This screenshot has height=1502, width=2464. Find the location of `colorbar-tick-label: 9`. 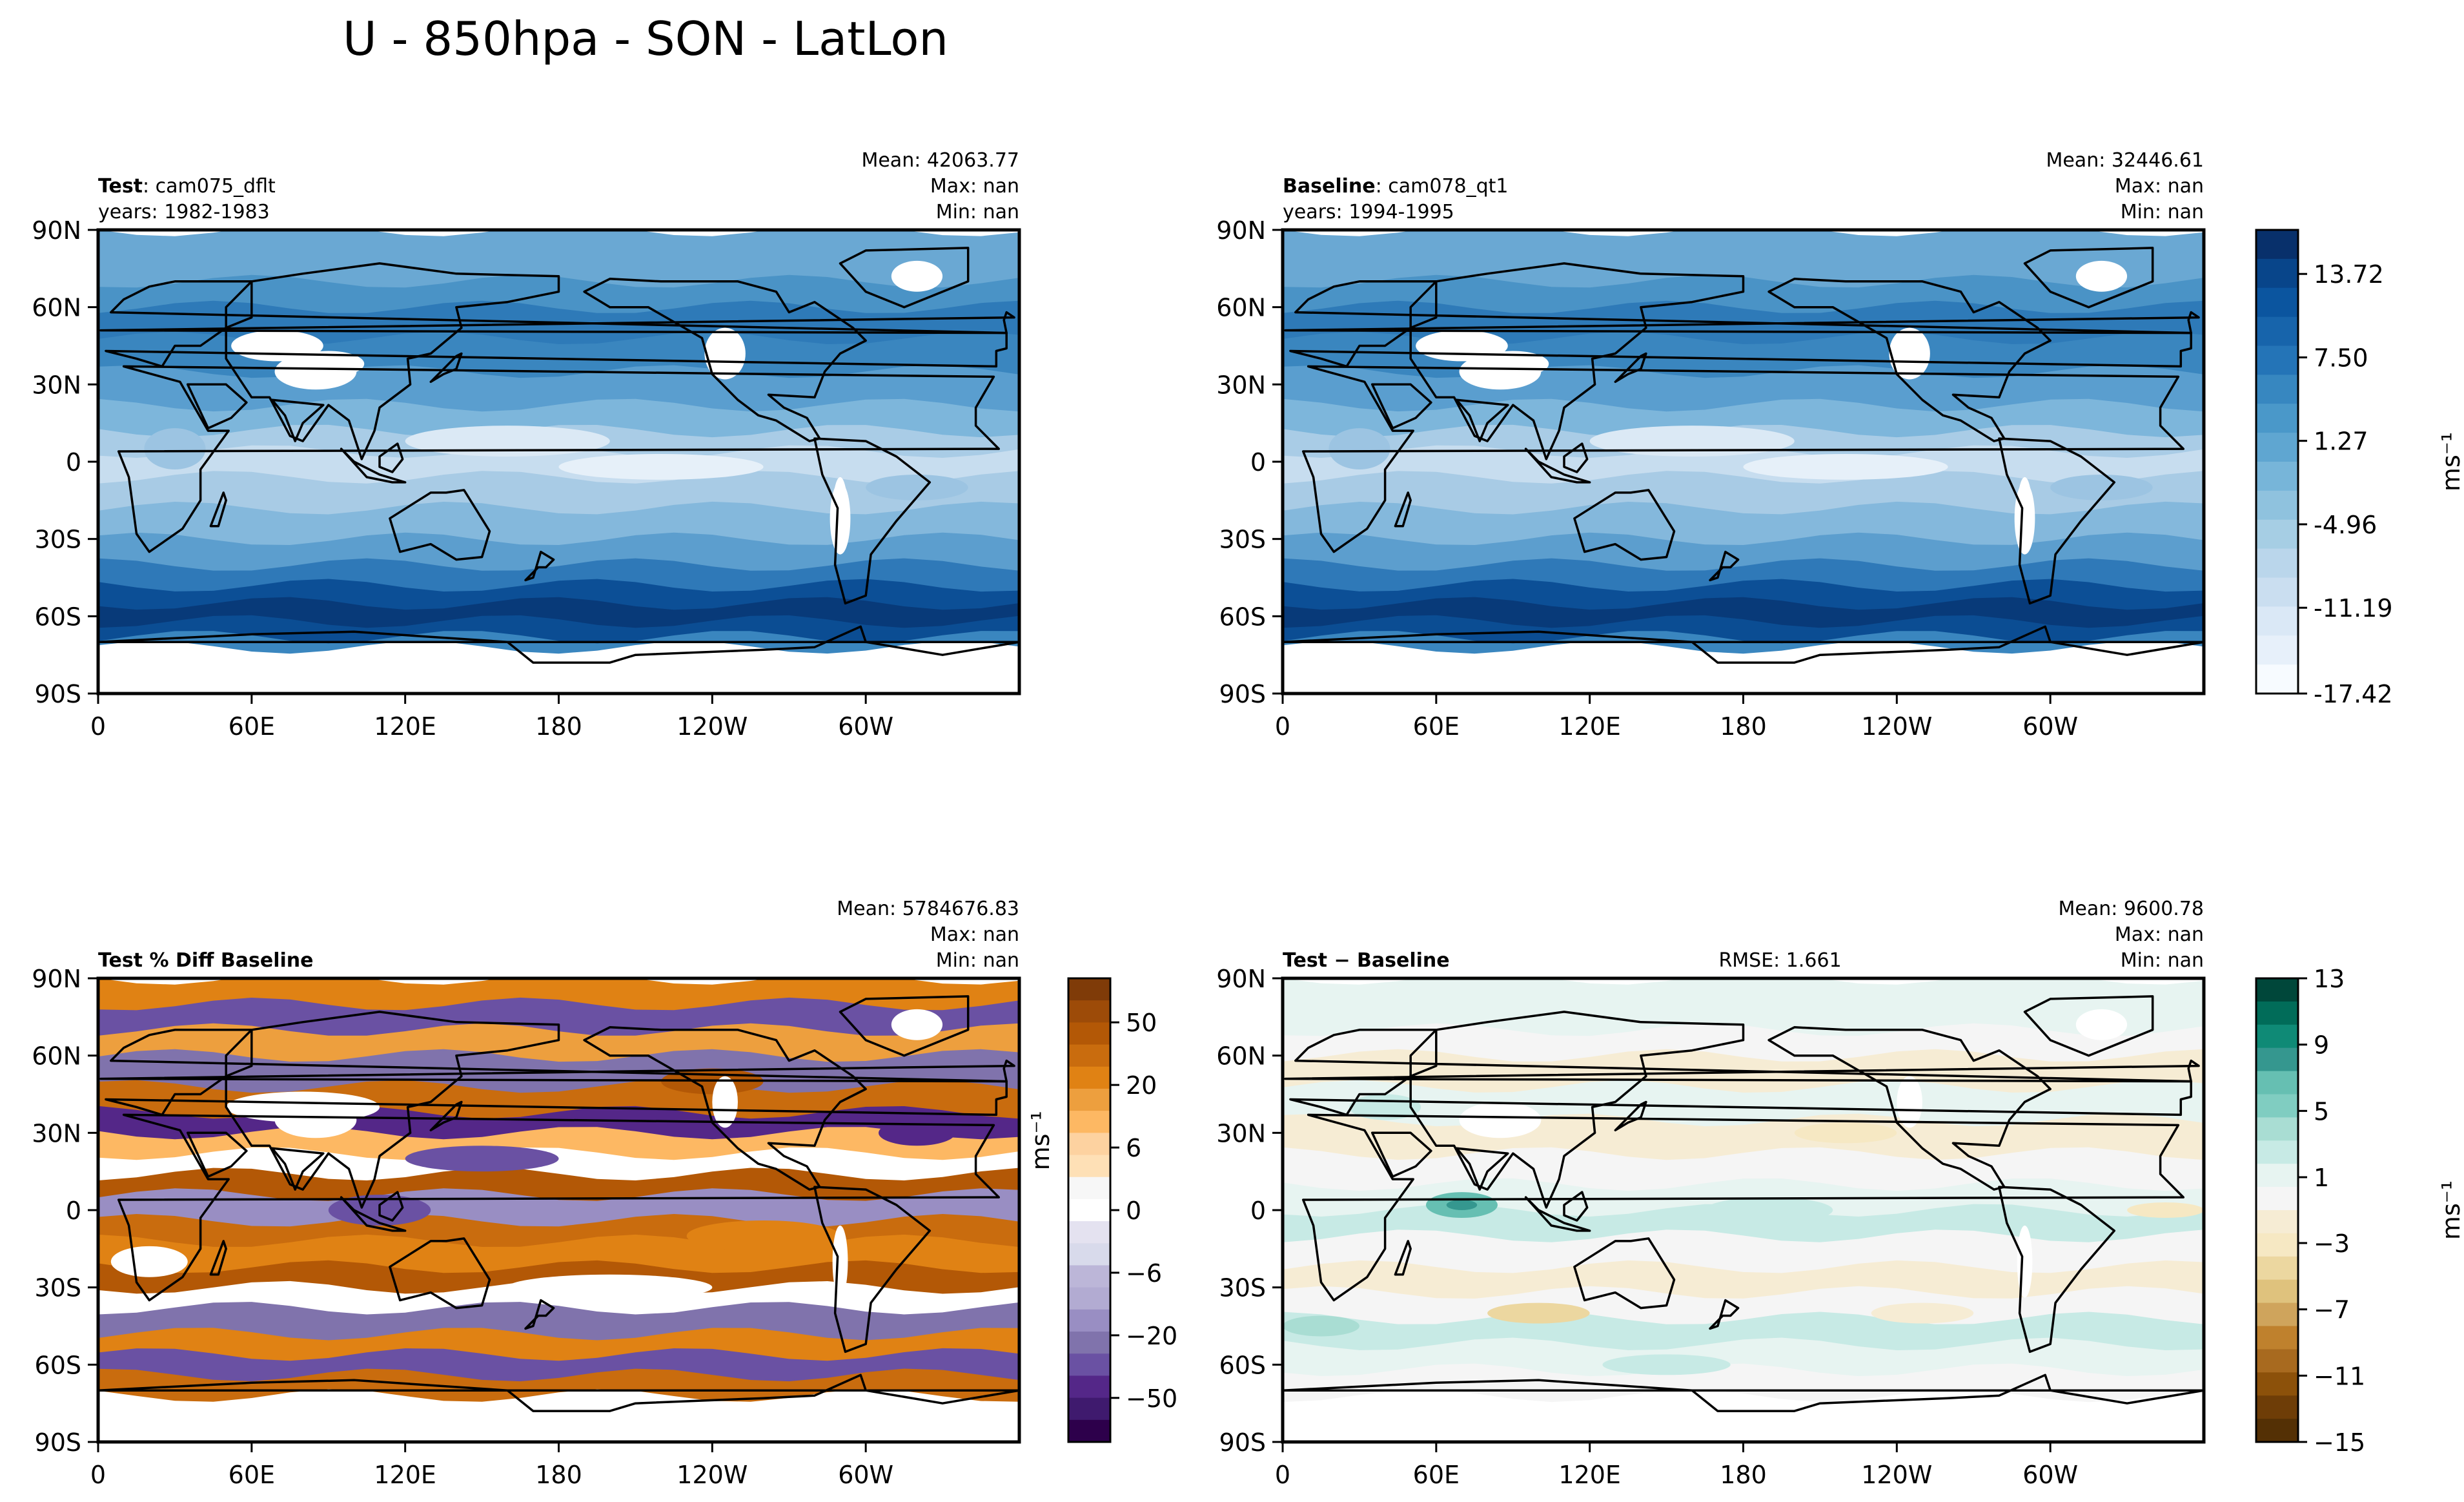

colorbar-tick-label: 9 is located at coordinates (2321, 1045).